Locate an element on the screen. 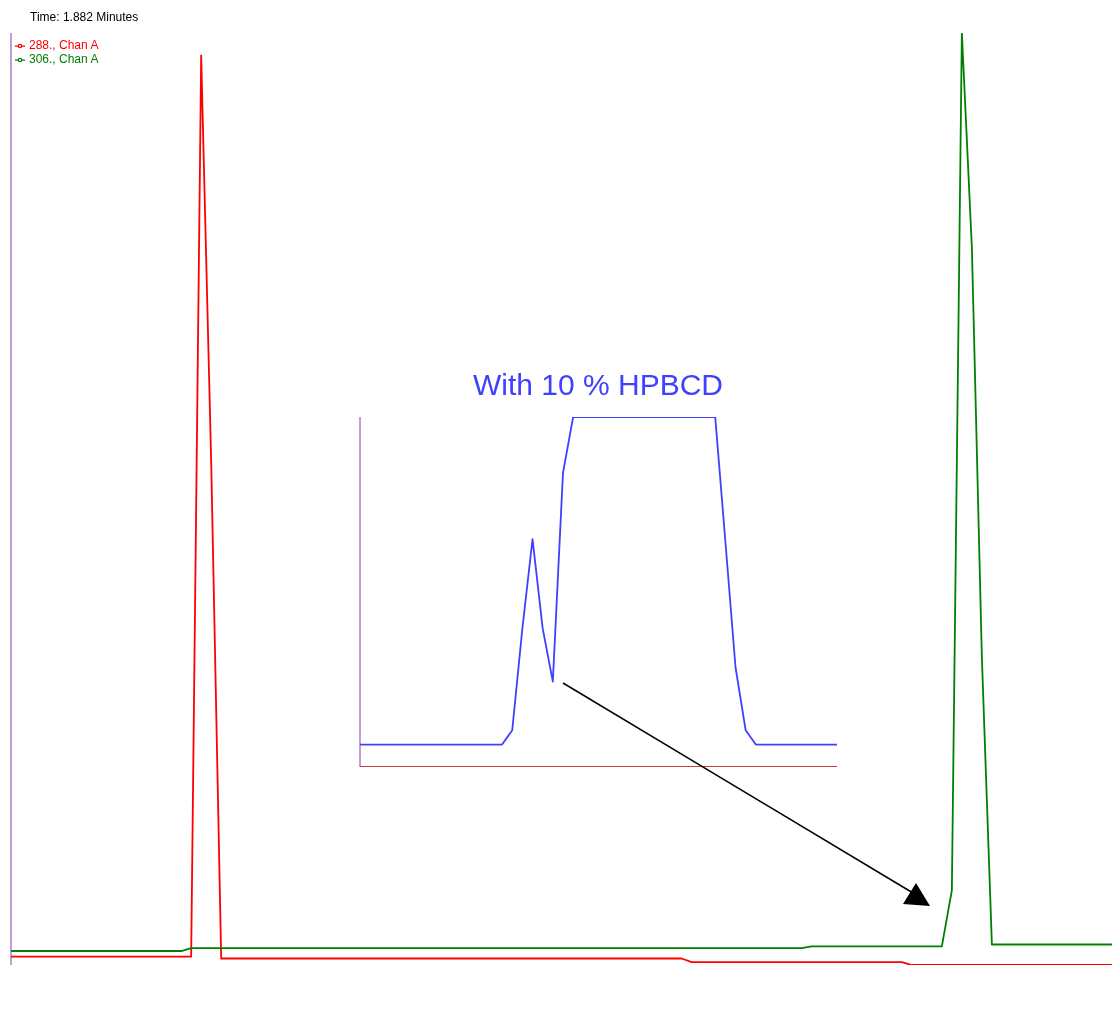 The image size is (1118, 1023). legend-label: 288., Chan A is located at coordinates (64, 45).